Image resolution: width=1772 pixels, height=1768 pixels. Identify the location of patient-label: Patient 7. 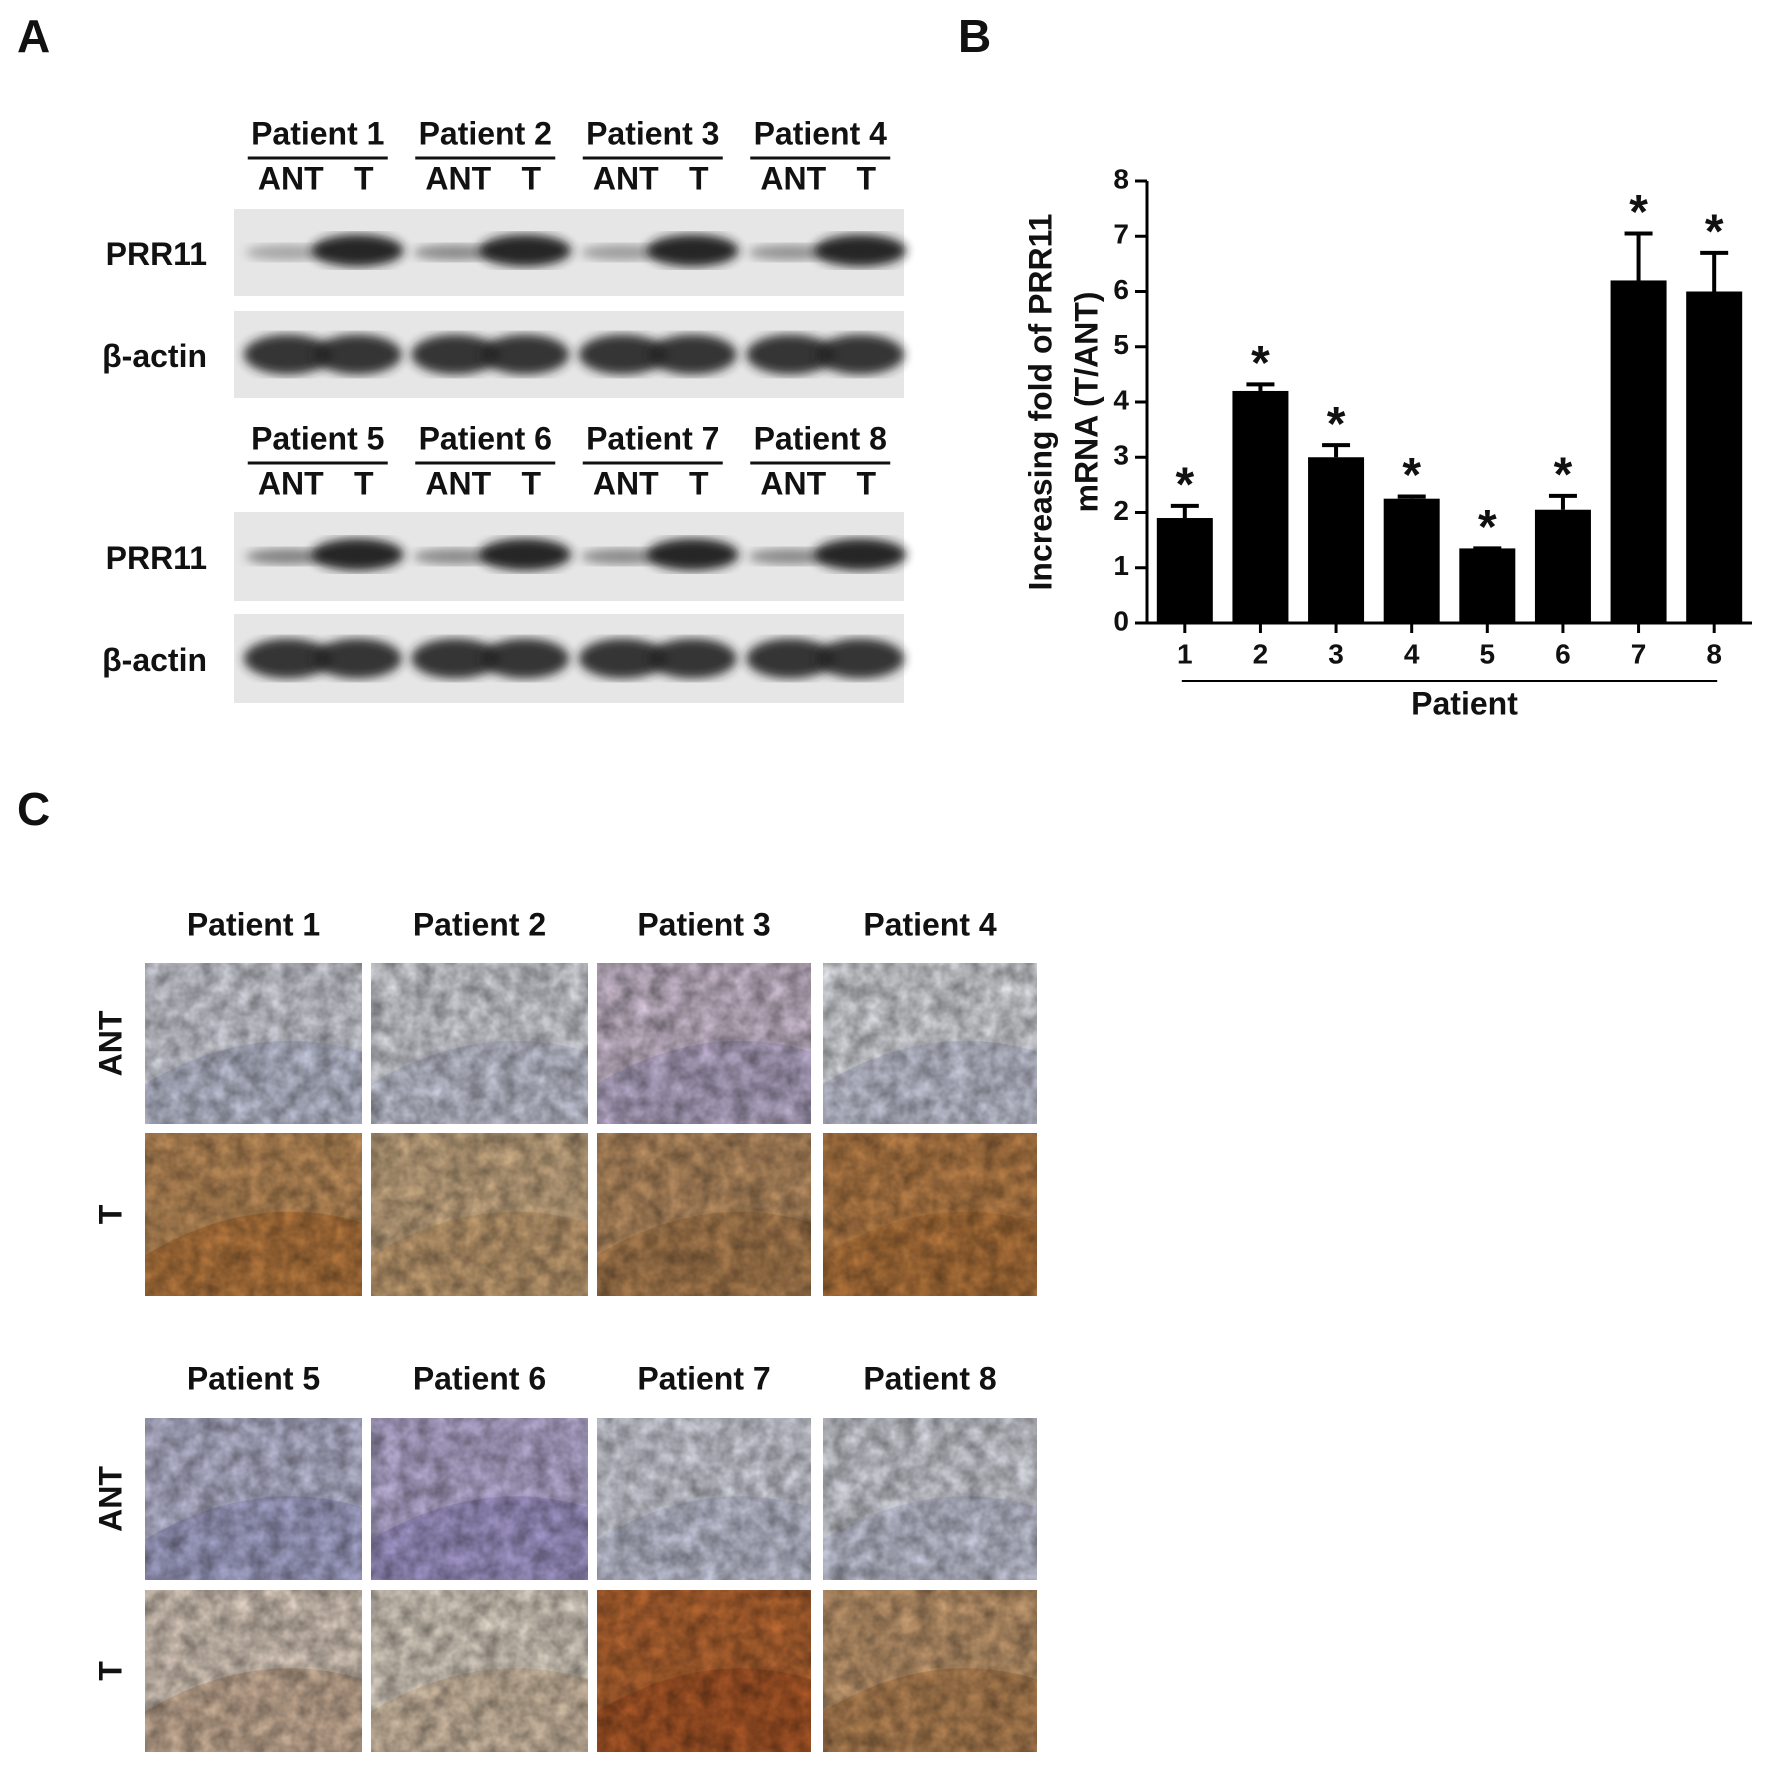
(652, 438).